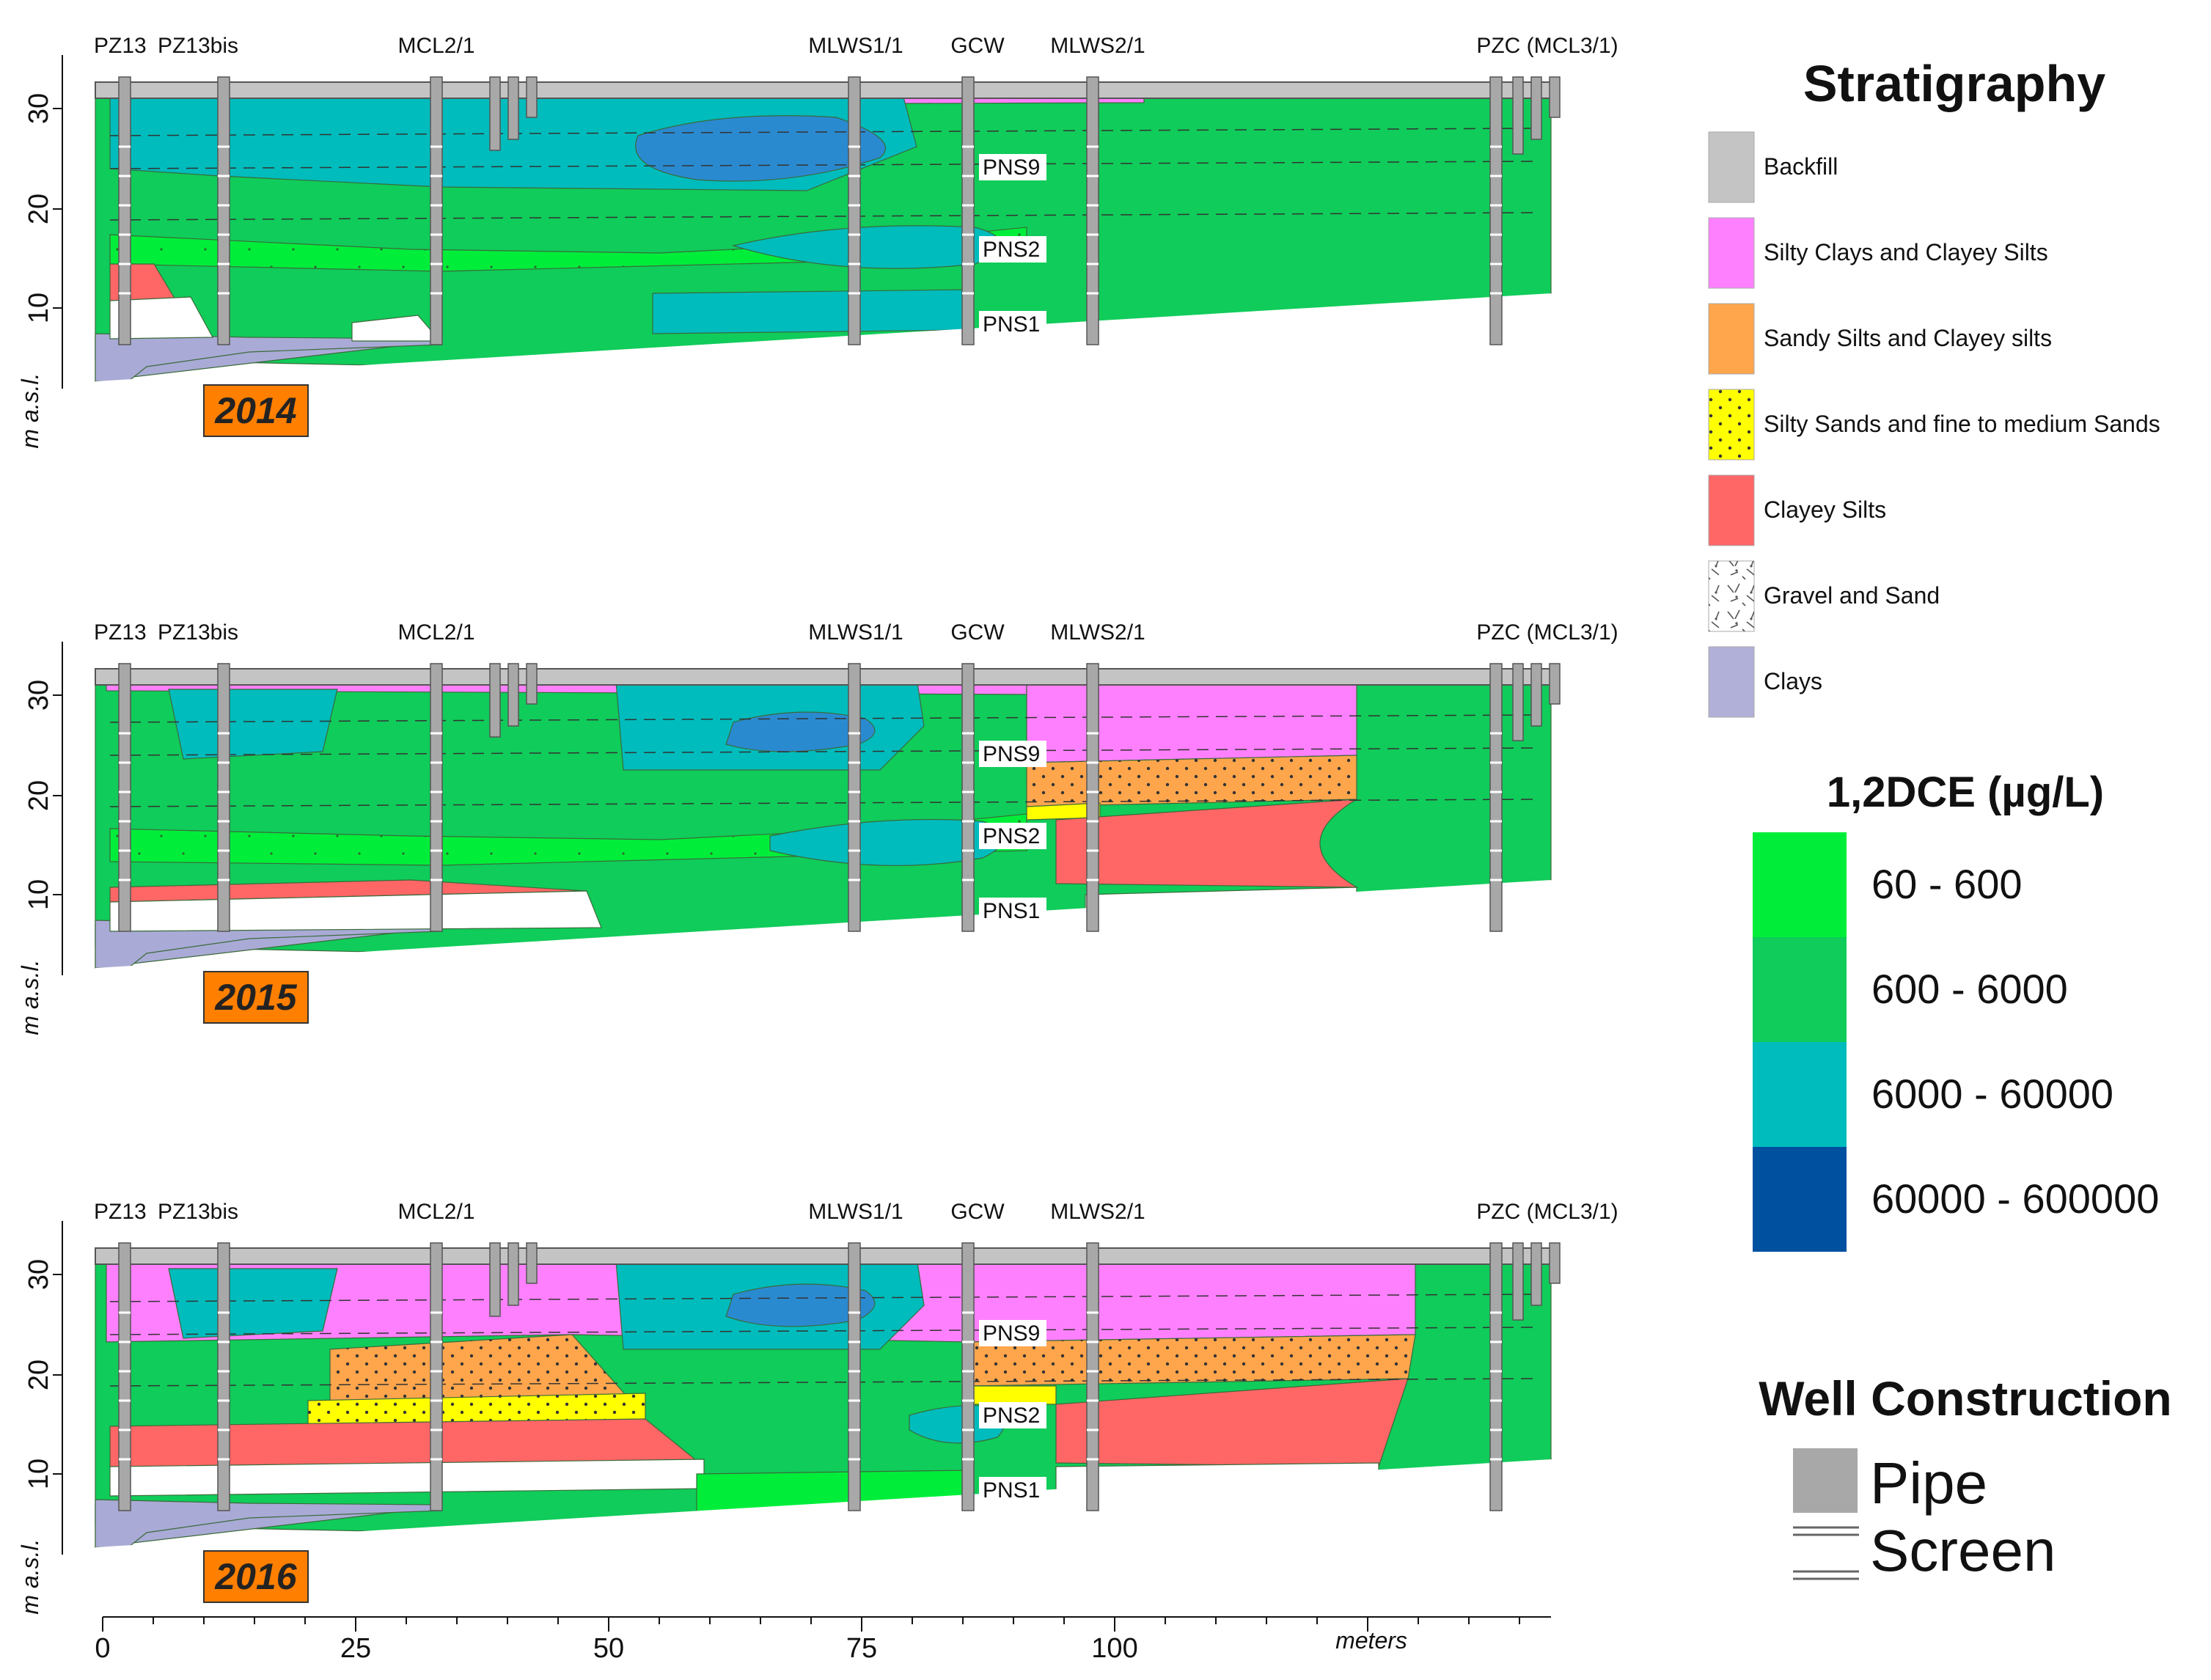 This screenshot has height=1680, width=2211. I want to click on screen-label: Screen, so click(1963, 1551).